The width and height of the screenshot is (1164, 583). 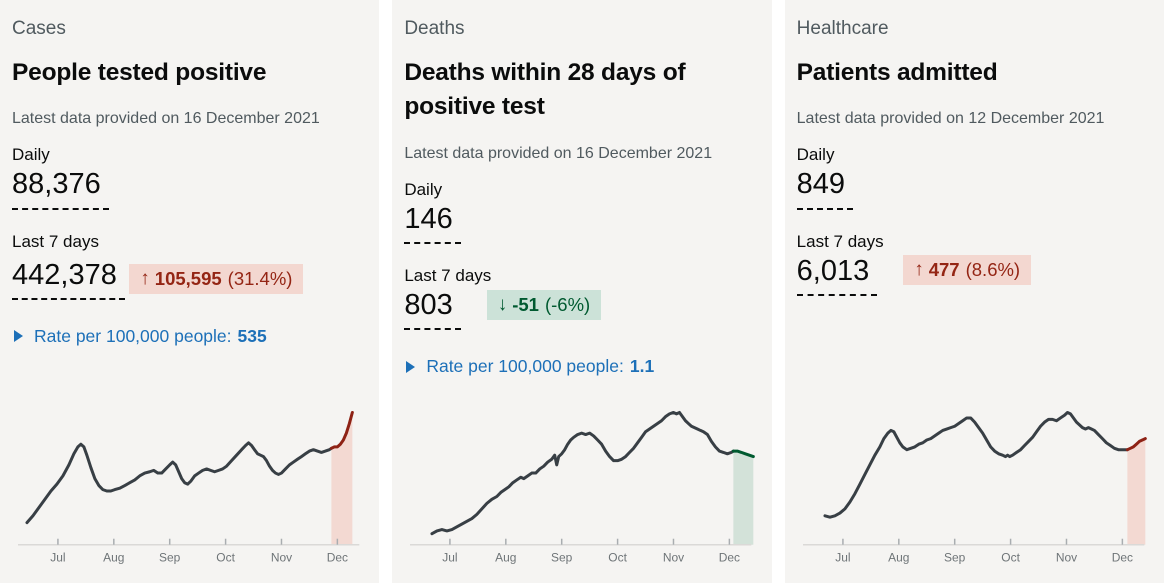 I want to click on healthcare-sparkline-chart: Jul Aug Sep Oct Nov Dec, so click(x=974, y=485).